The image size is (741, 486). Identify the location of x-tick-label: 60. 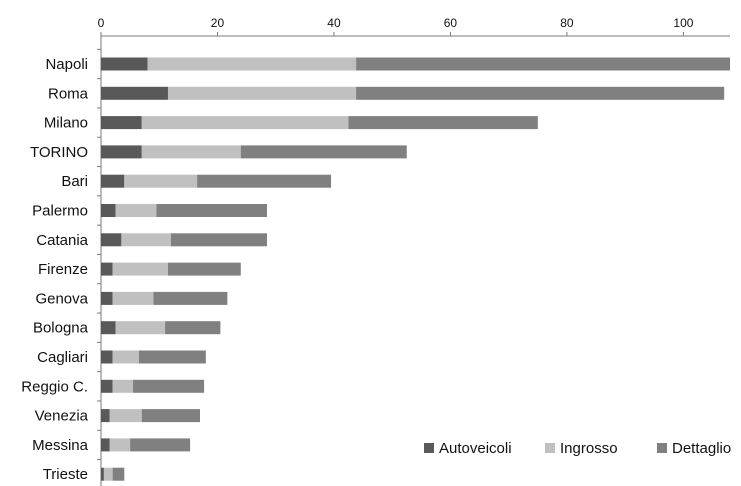
(451, 23).